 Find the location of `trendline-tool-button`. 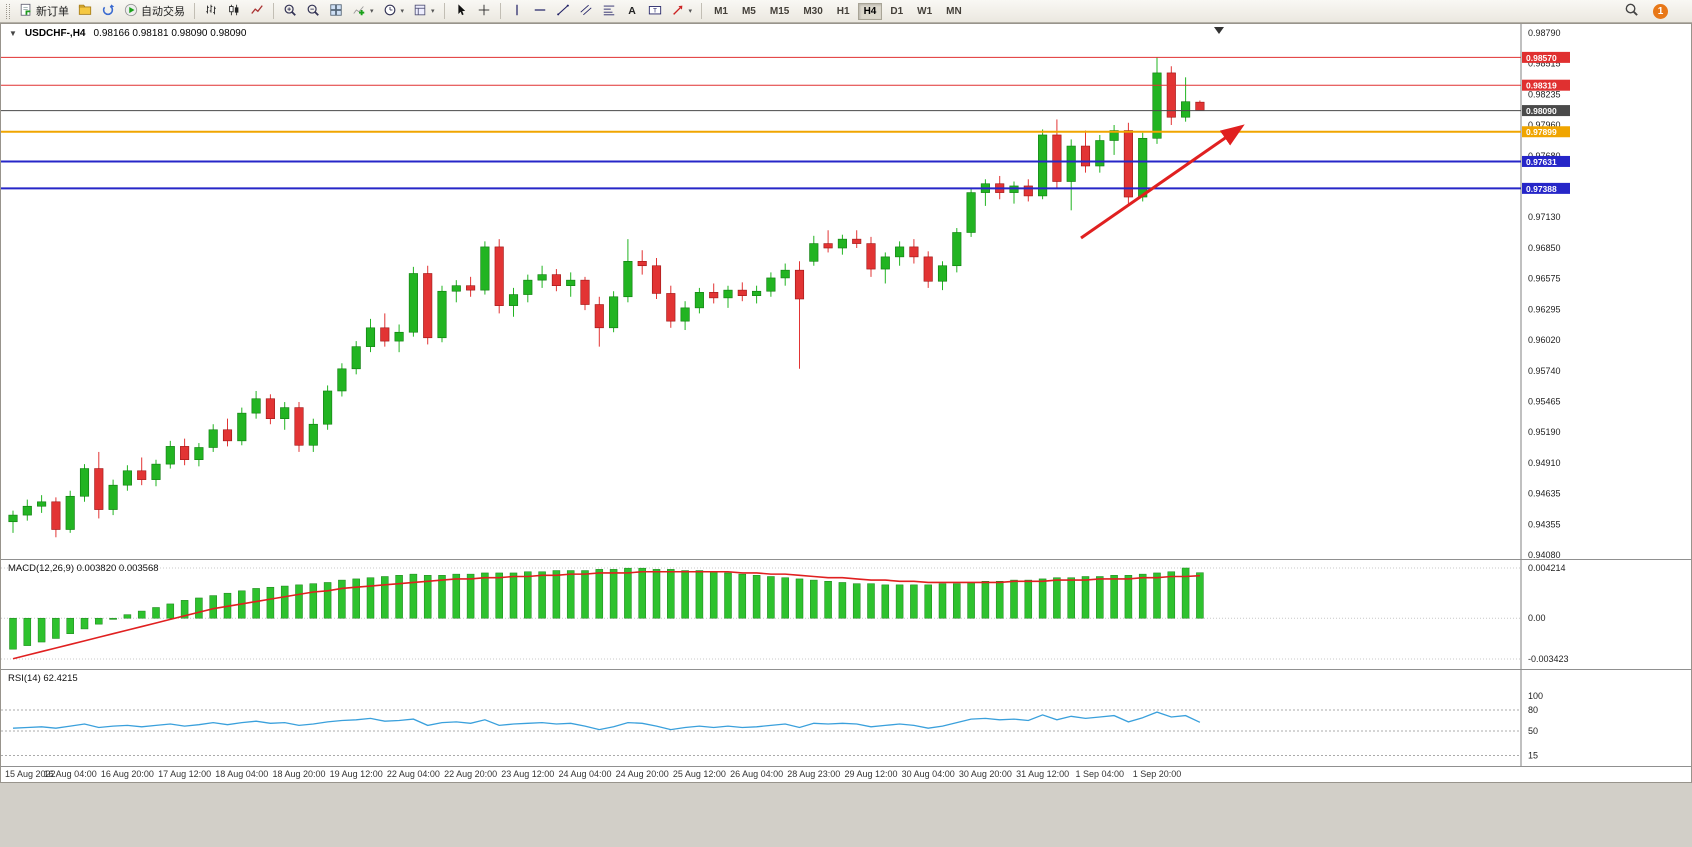

trendline-tool-button is located at coordinates (563, 11).